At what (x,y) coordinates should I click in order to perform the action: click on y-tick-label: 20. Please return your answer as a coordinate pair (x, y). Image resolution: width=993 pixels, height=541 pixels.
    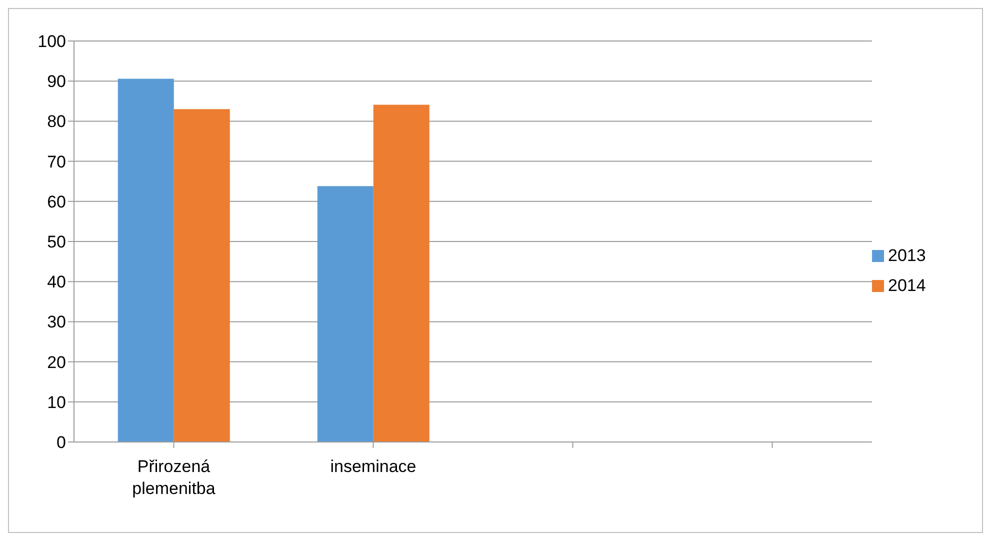
    Looking at the image, I should click on (56, 362).